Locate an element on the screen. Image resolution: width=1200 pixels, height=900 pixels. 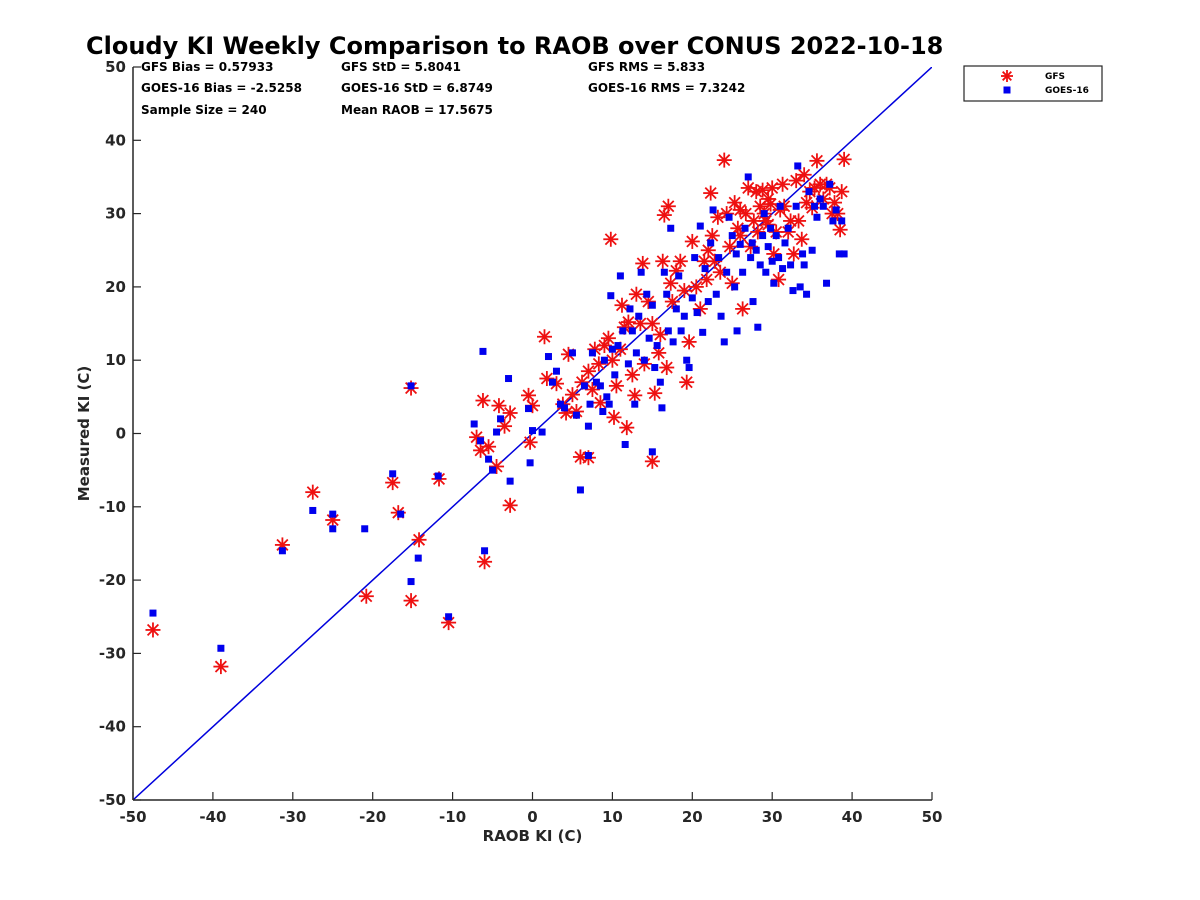
y-tick-label: 20 is located at coordinates (115, 287).